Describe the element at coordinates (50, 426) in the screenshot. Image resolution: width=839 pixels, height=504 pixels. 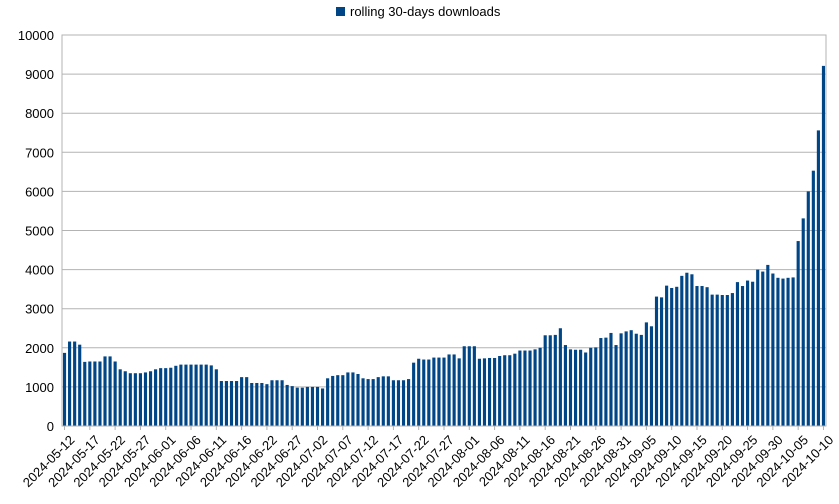
I see `y-tick-label: 0` at that location.